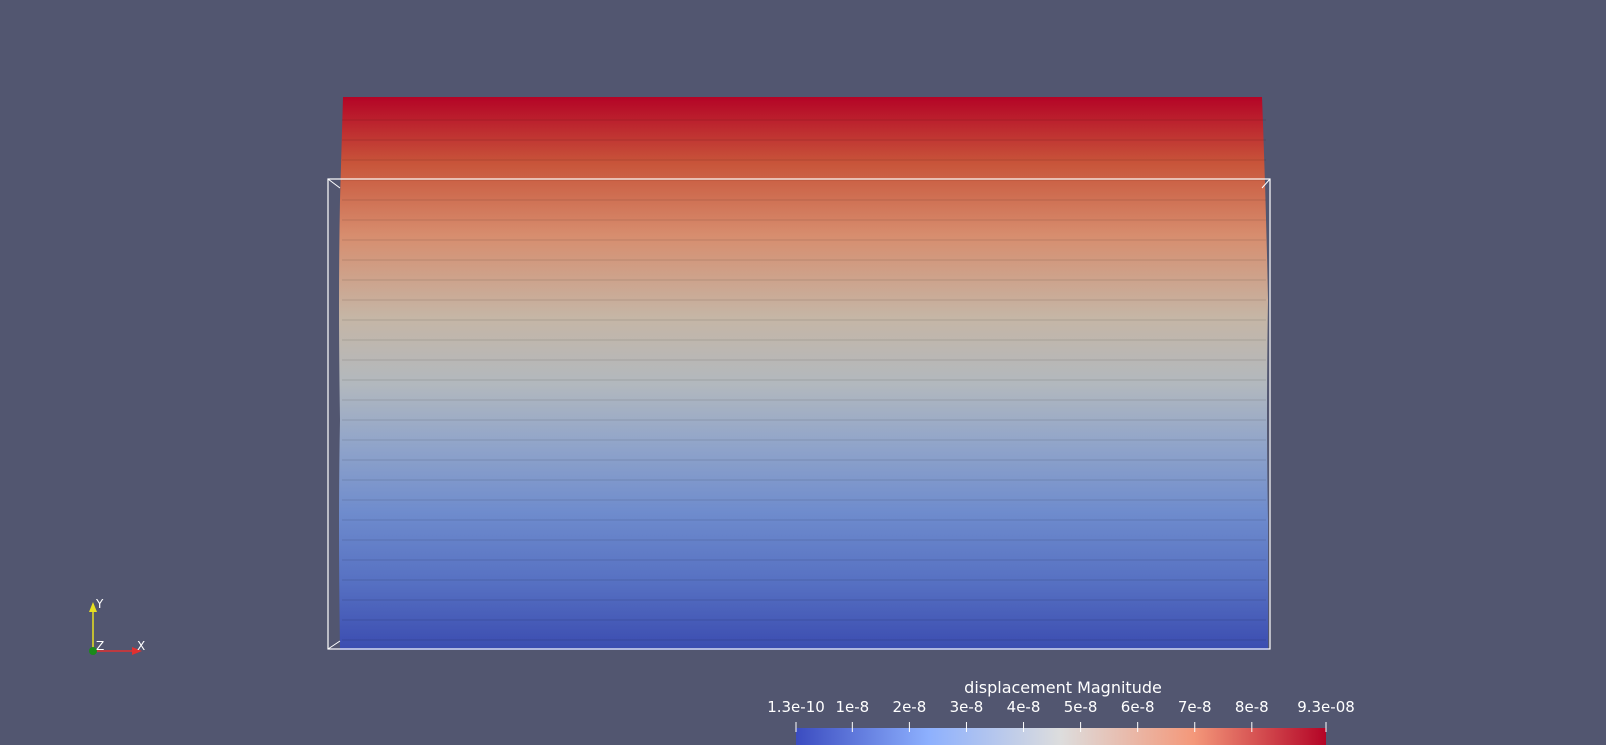 This screenshot has width=1606, height=745. I want to click on colorbar-tick-label: 1.3e-10, so click(796, 707).